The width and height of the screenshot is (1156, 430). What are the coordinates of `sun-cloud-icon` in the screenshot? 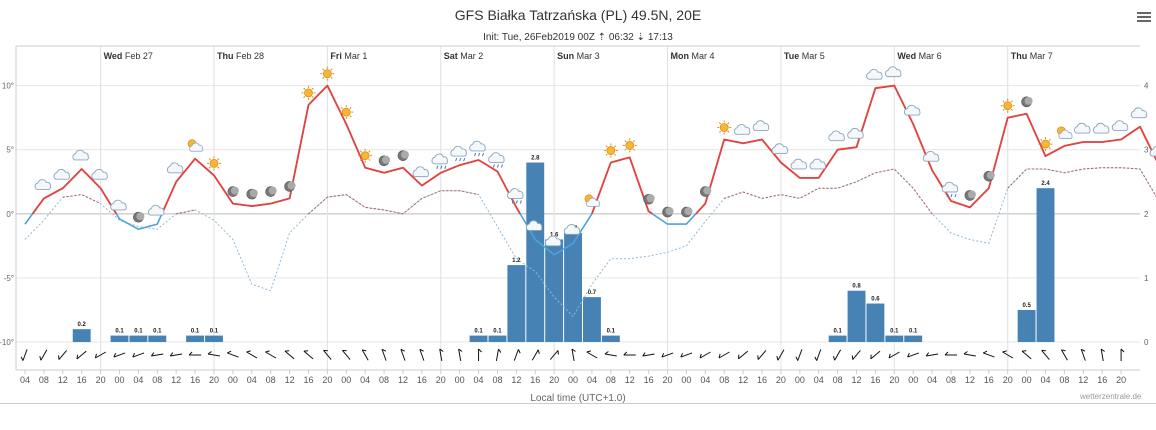 It's located at (195, 145).